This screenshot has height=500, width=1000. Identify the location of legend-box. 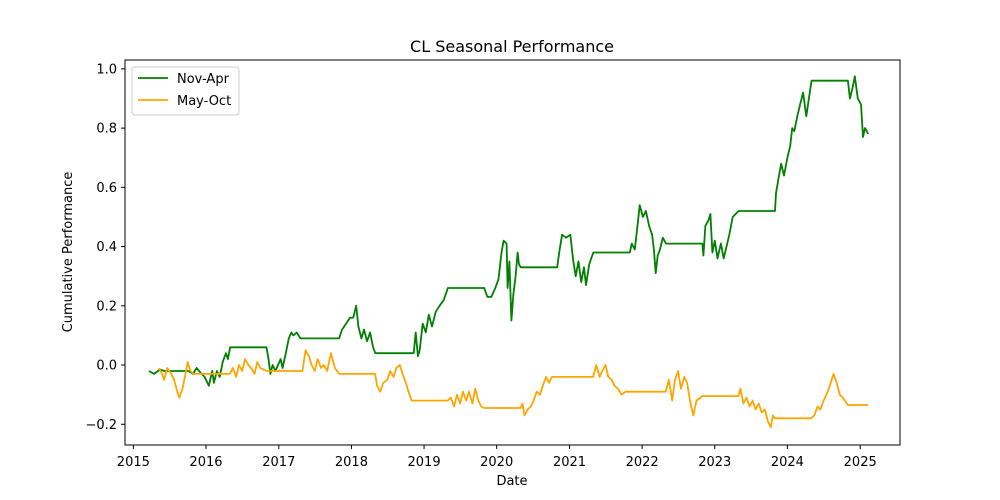
(185, 91).